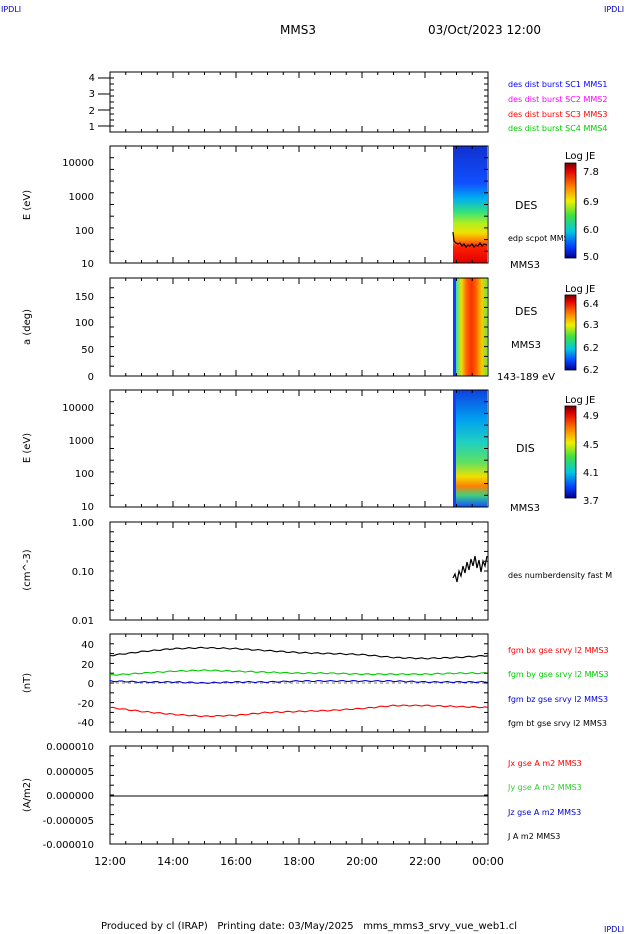  I want to click on des-pitch-edge-band, so click(454, 327).